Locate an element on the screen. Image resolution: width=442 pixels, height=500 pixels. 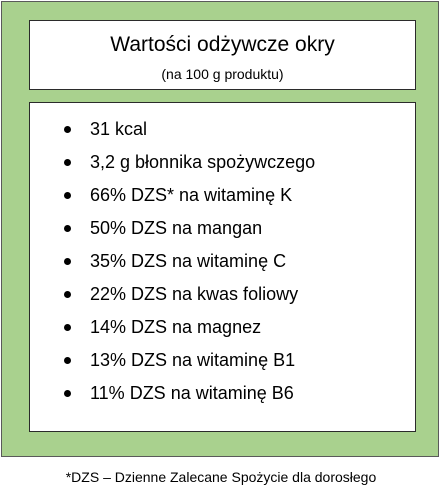
page-title: Wartości odżywcze okry is located at coordinates (222, 44).